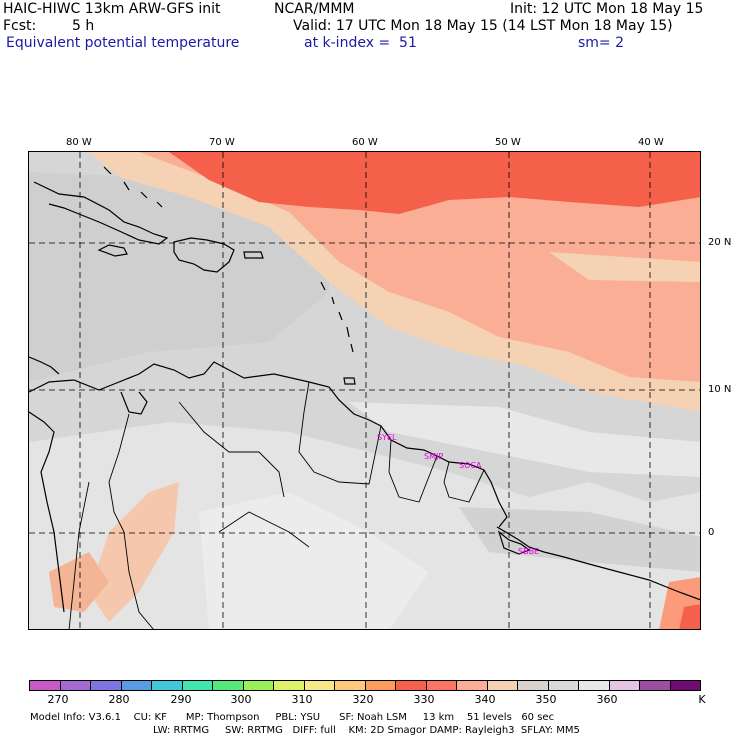  What do you see at coordinates (119, 699) in the screenshot?
I see `colorbar-label-280: 280` at bounding box center [119, 699].